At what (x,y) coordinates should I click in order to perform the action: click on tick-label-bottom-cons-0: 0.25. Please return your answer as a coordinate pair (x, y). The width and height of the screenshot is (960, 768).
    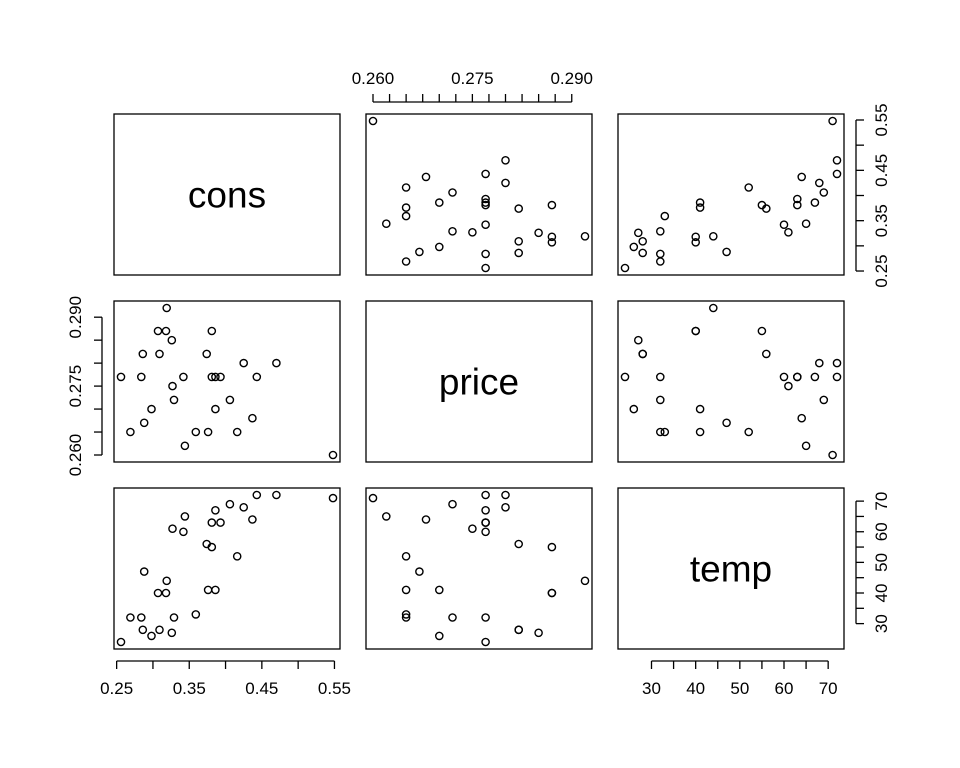
    Looking at the image, I should click on (116, 688).